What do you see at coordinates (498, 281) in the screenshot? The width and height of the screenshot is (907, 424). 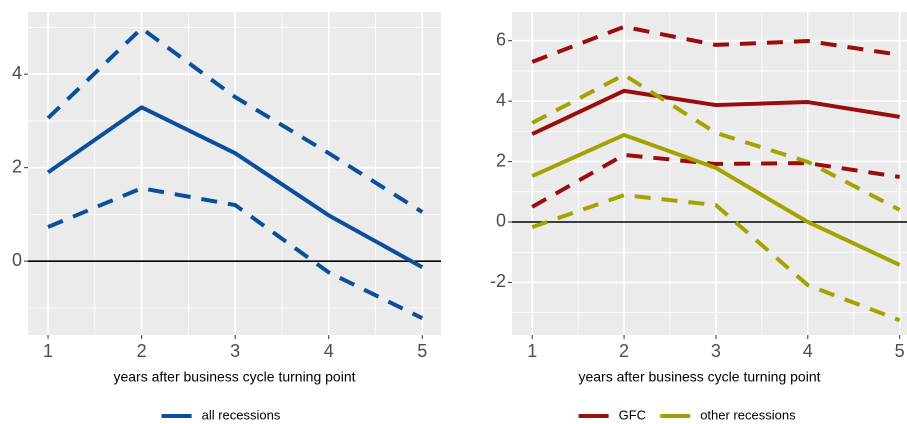 I see `y-tick-label: -2` at bounding box center [498, 281].